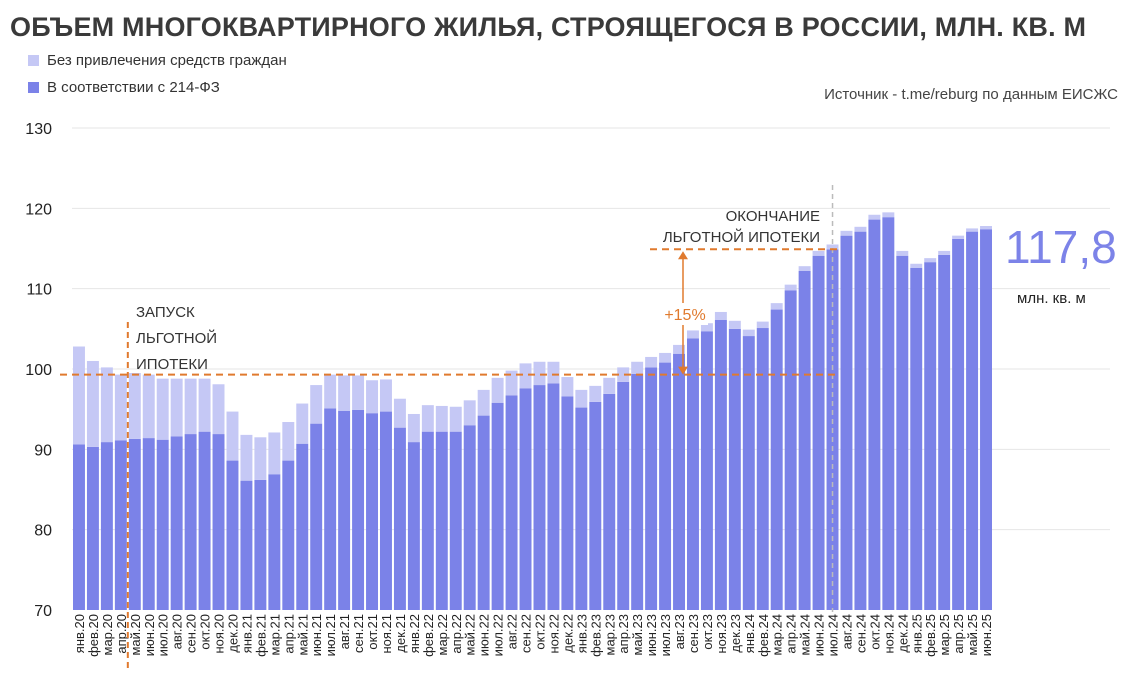 The image size is (1130, 684). Describe the element at coordinates (1051, 298) in the screenshot. I see `last-value-unit: млн. кв. м` at that location.